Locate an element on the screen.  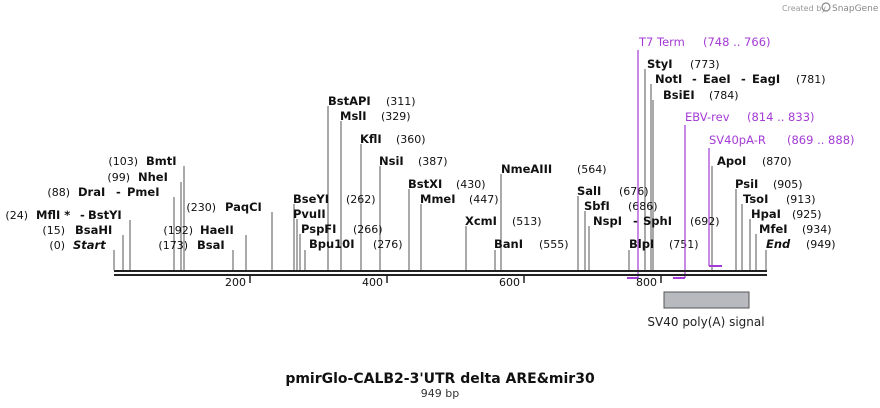
sequence-length: 949 bp is located at coordinates (440, 393).